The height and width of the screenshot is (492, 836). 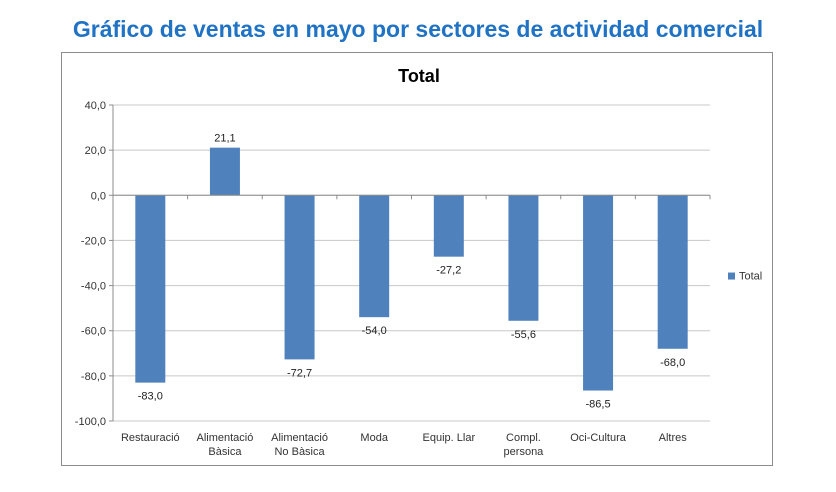 What do you see at coordinates (750, 277) in the screenshot?
I see `legend-label: Total` at bounding box center [750, 277].